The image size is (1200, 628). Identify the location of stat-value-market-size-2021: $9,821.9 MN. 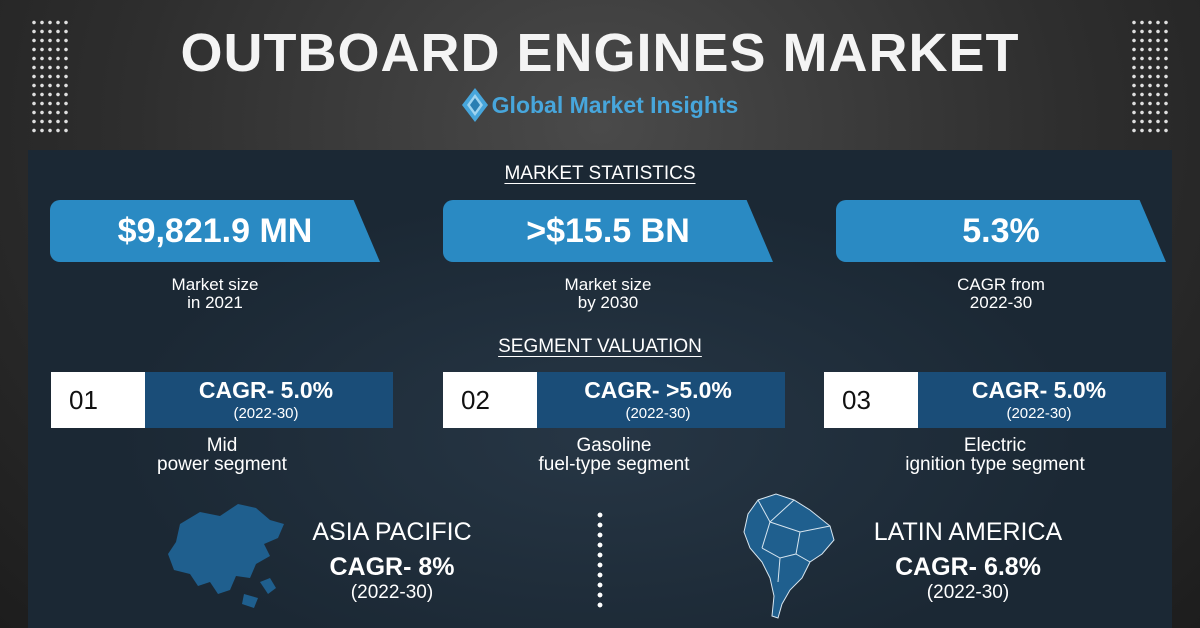
(215, 231).